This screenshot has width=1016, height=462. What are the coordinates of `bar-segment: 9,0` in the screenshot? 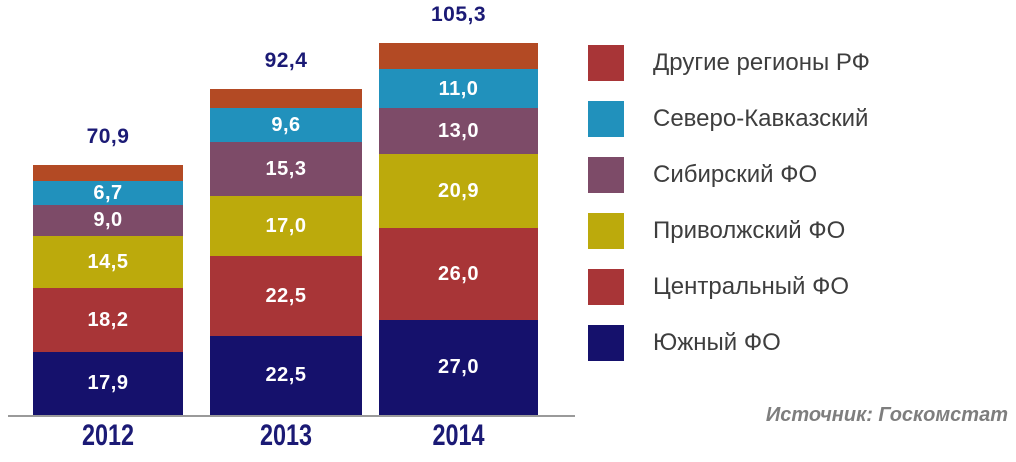 It's located at (108, 220).